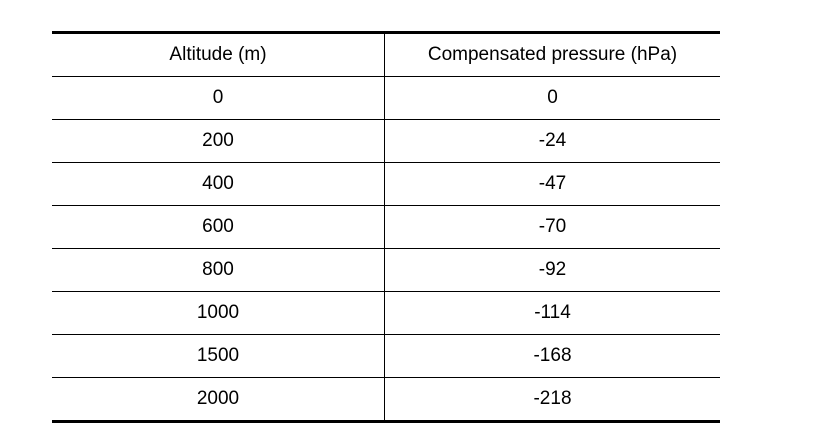 The width and height of the screenshot is (816, 426). Describe the element at coordinates (552, 226) in the screenshot. I see `data-cell: -70` at that location.